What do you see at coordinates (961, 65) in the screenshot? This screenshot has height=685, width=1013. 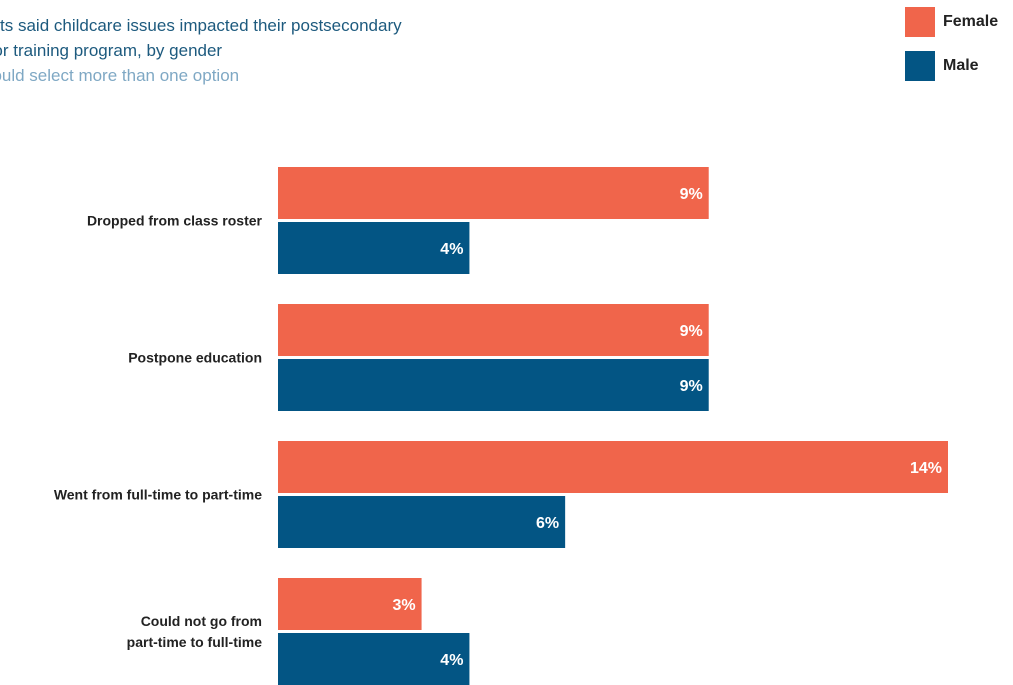 I see `legend-label-male: Male` at bounding box center [961, 65].